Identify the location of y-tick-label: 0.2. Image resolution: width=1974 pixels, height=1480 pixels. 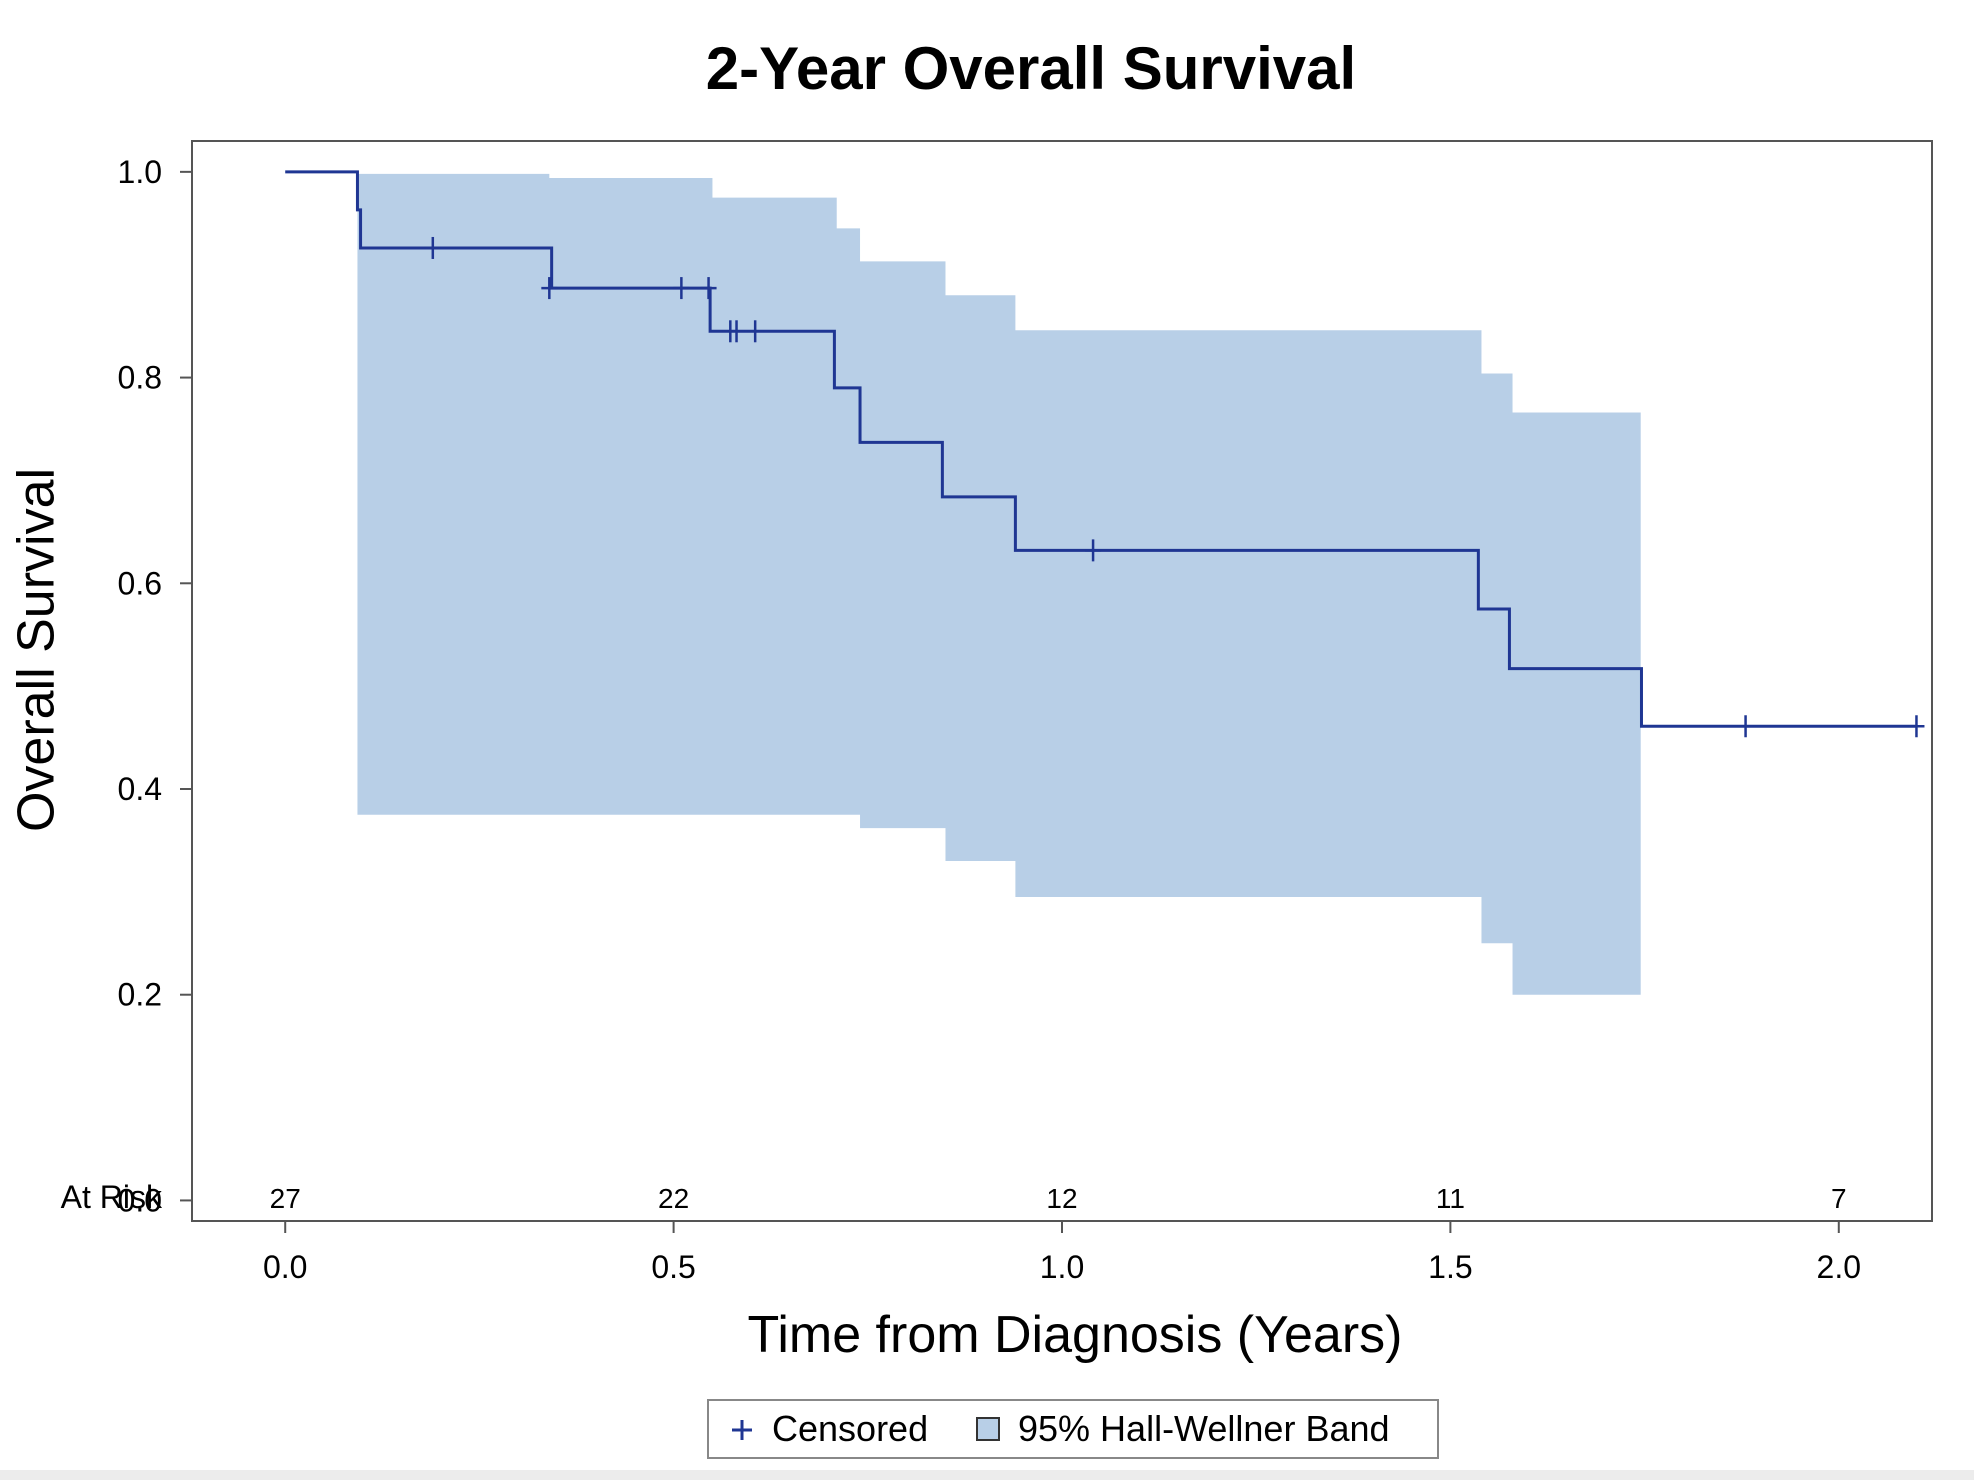
(140, 995).